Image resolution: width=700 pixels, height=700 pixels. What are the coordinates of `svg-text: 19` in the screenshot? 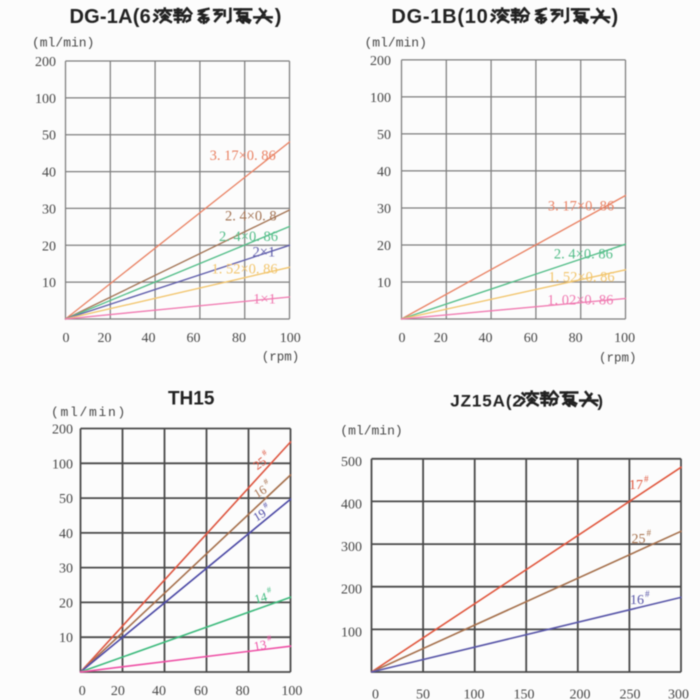 It's located at (260, 515).